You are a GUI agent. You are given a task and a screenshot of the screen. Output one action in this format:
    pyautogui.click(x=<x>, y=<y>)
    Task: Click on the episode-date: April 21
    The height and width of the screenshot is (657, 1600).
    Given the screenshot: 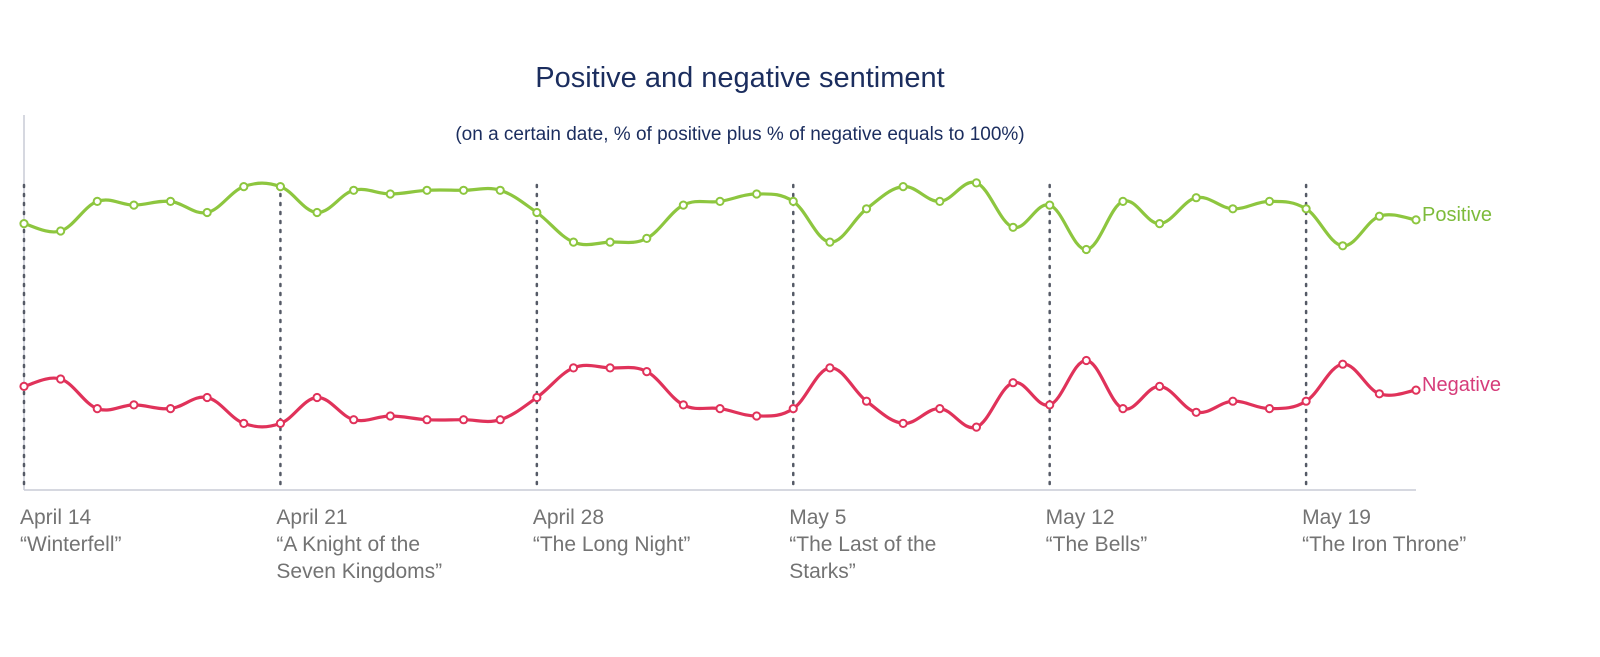 What is the action you would take?
    pyautogui.click(x=312, y=517)
    